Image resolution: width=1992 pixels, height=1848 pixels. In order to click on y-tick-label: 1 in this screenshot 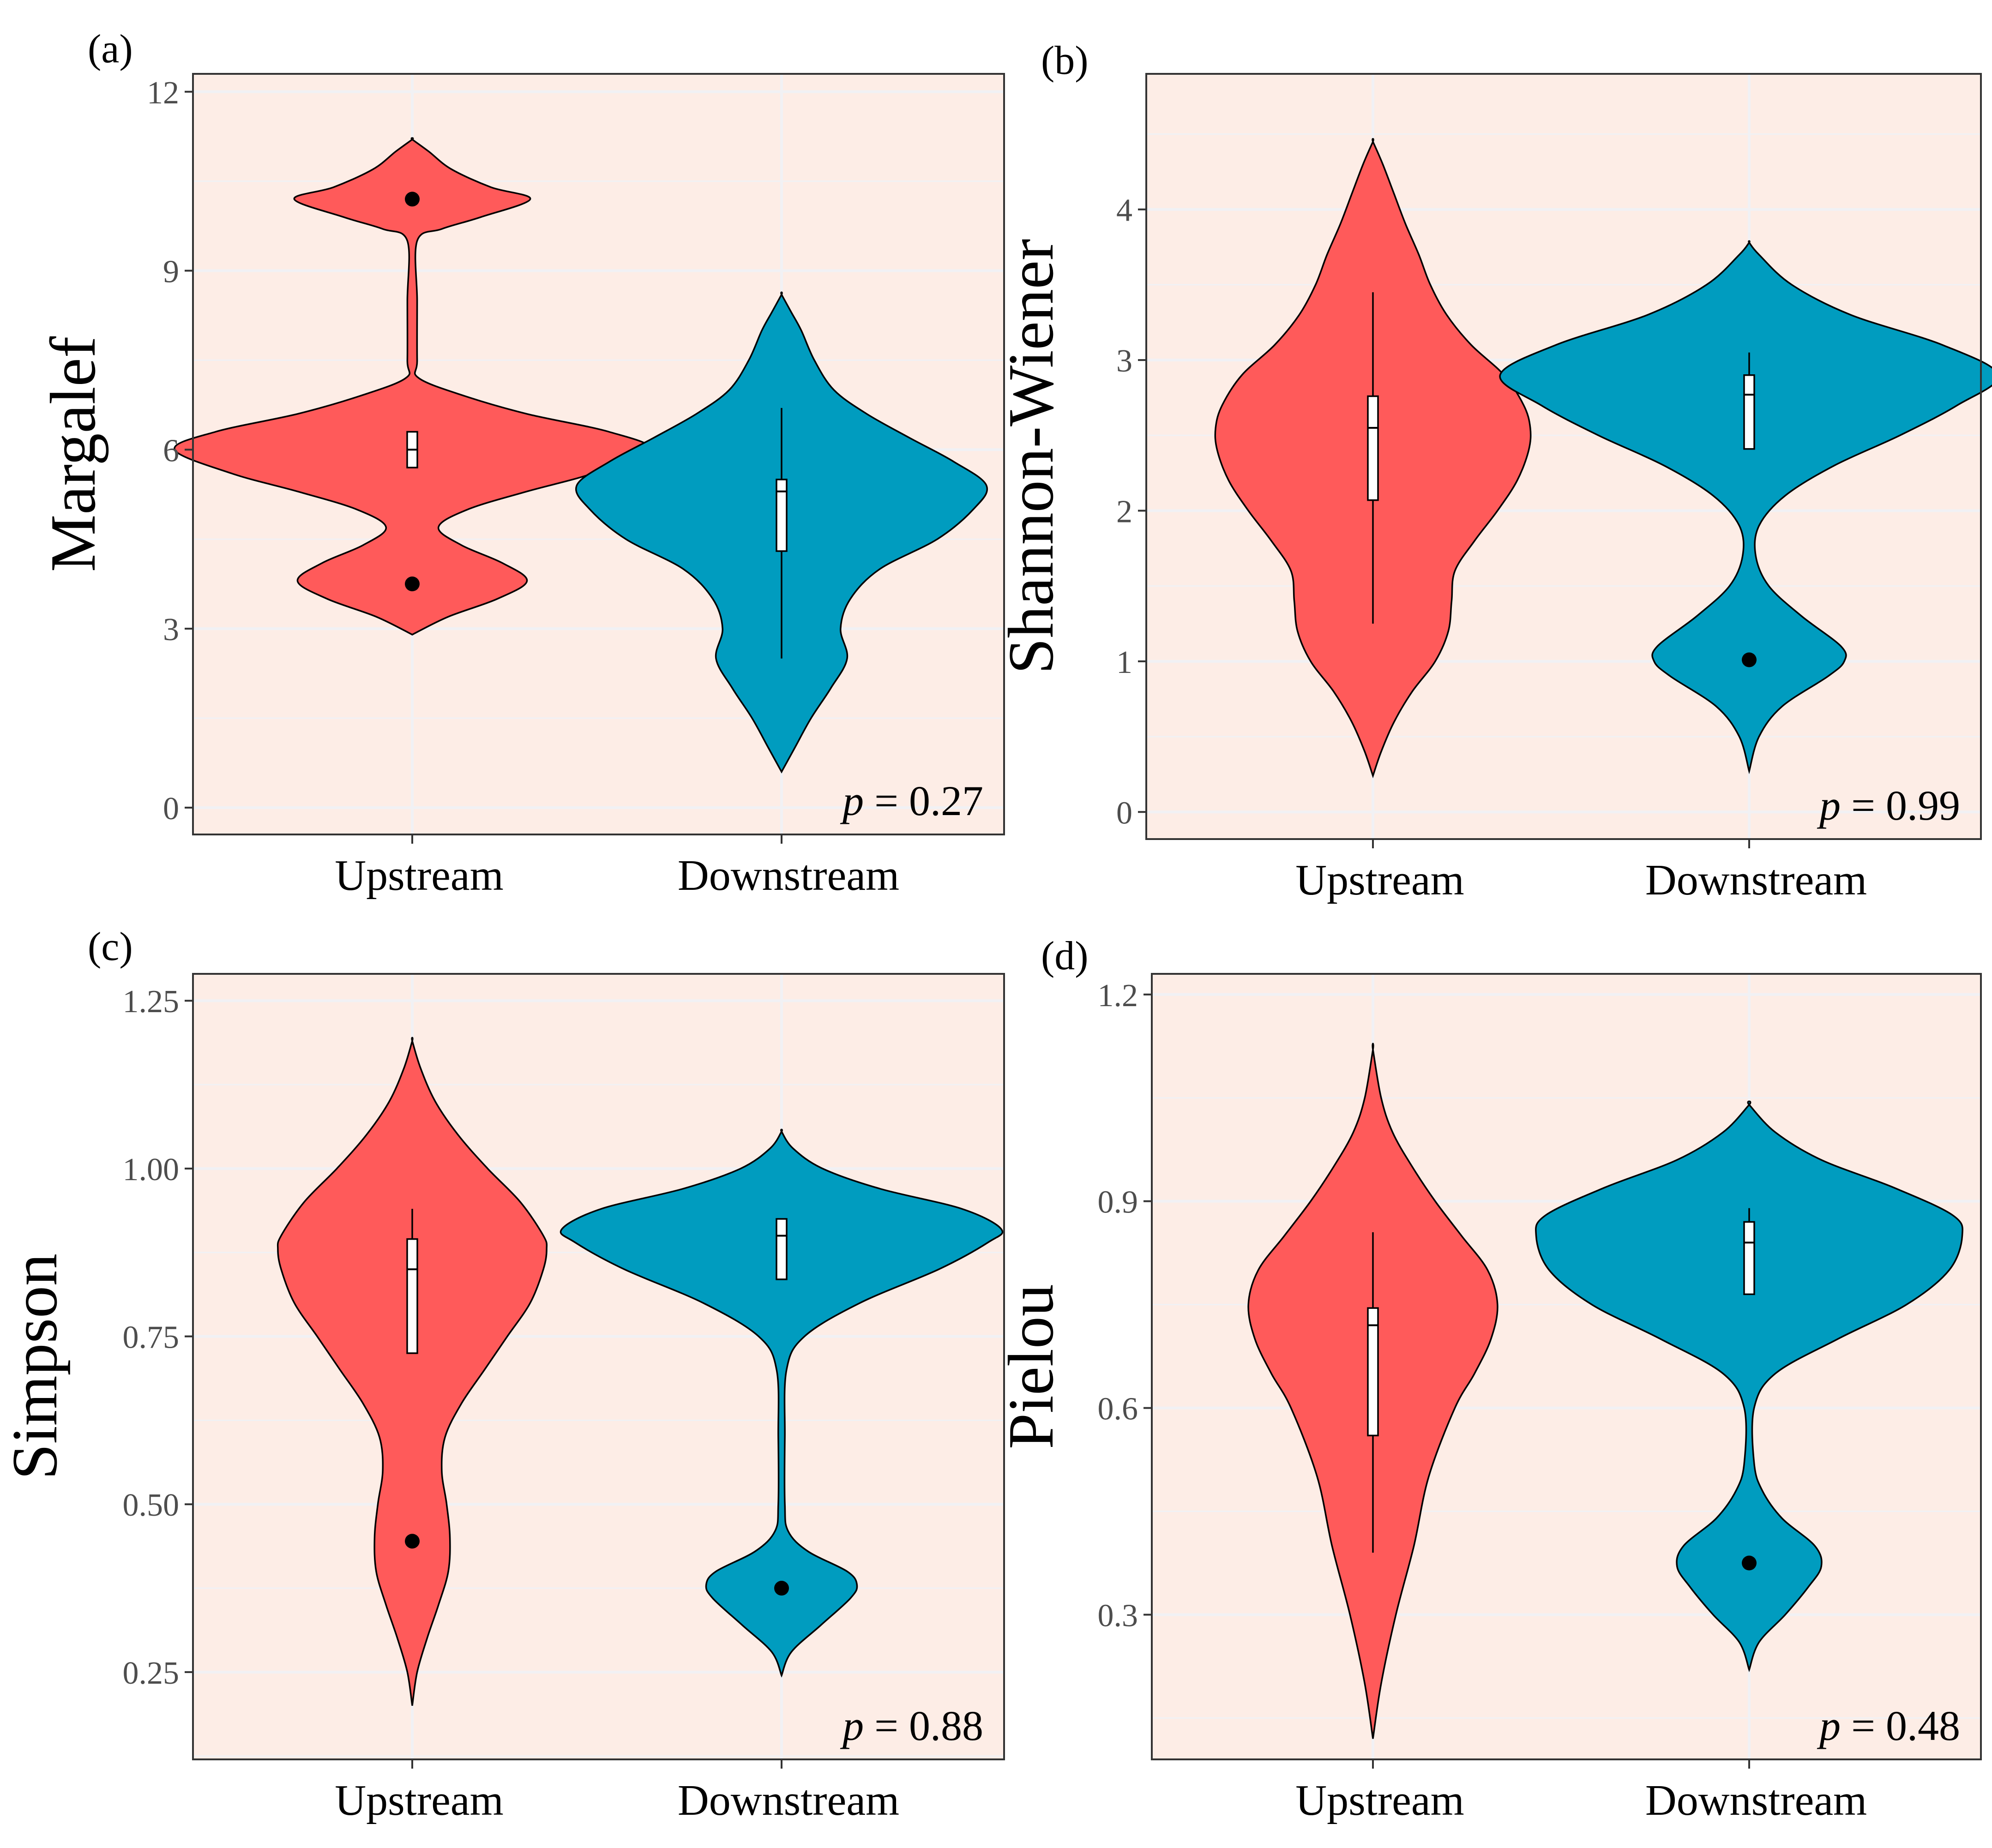, I will do `click(1124, 662)`.